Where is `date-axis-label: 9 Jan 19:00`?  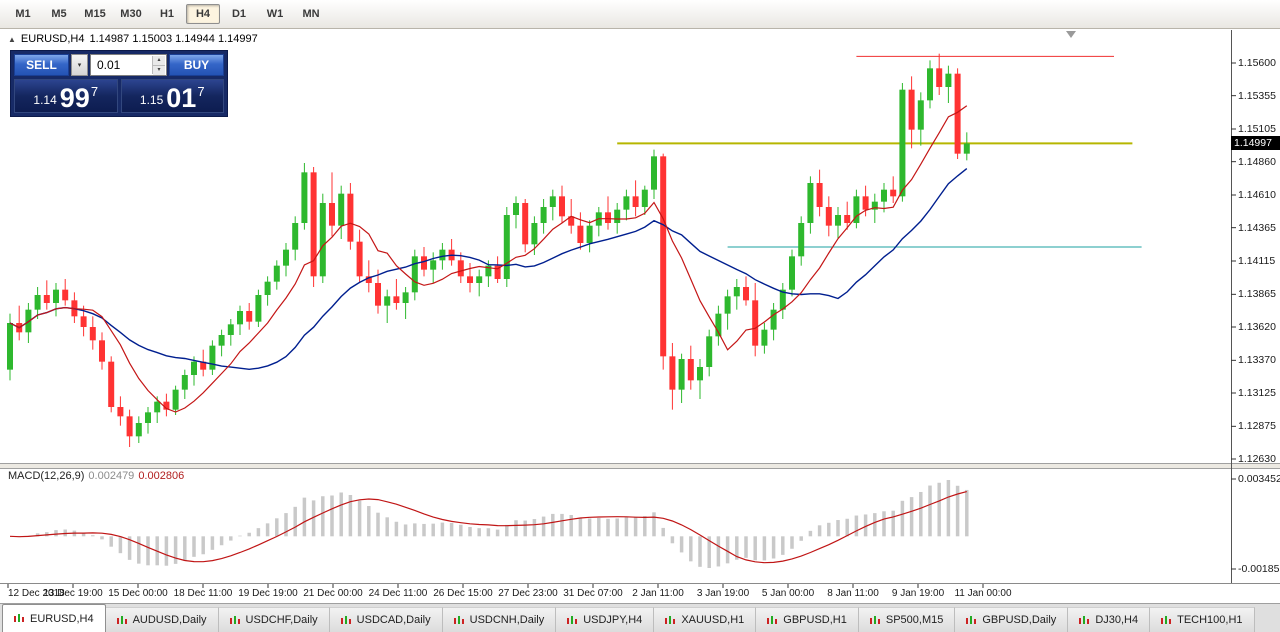
date-axis-label: 9 Jan 19:00 is located at coordinates (918, 593).